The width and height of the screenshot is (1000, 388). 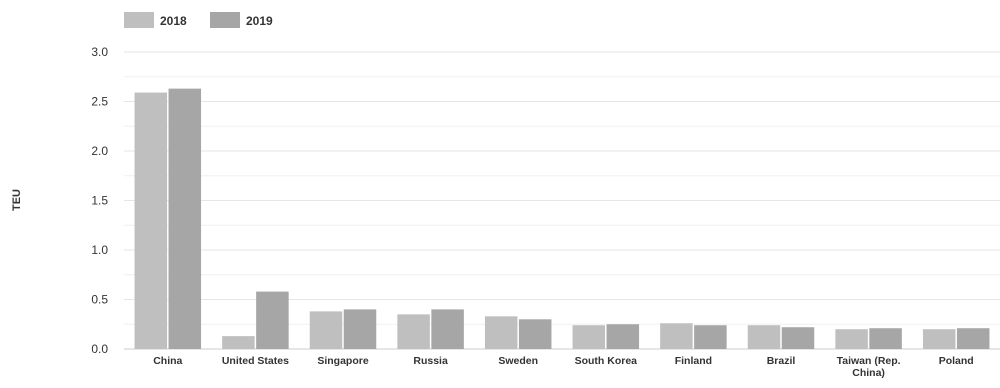 What do you see at coordinates (518, 361) in the screenshot?
I see `x-tick-label: Sweden` at bounding box center [518, 361].